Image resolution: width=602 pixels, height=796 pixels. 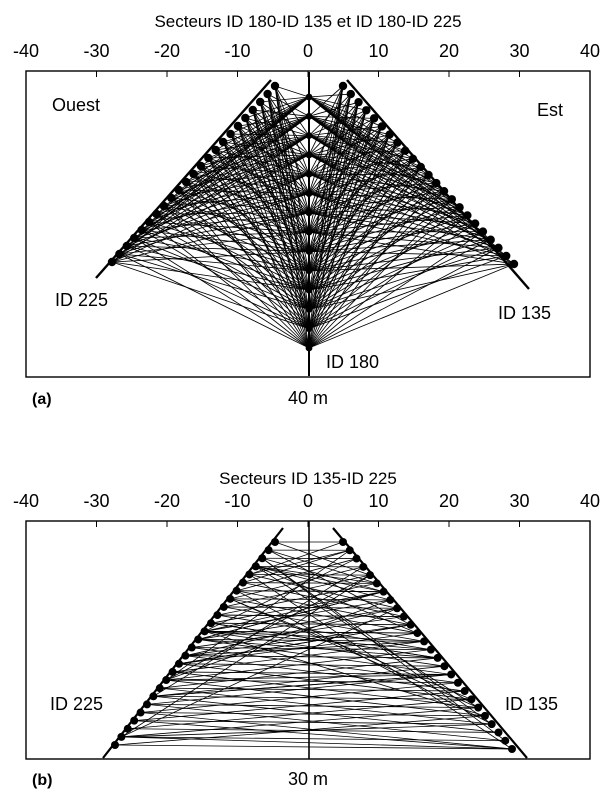 What do you see at coordinates (352, 362) in the screenshot?
I see `panel-a-label-id-180: ID 180` at bounding box center [352, 362].